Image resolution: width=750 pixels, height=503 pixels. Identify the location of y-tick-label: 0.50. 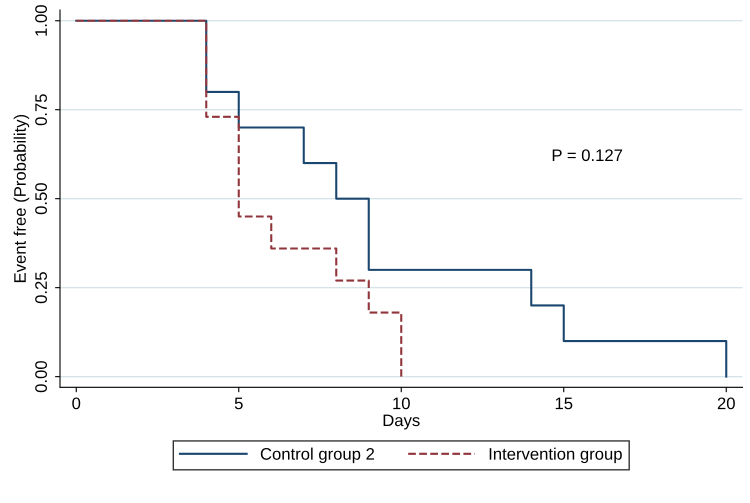
(41, 198).